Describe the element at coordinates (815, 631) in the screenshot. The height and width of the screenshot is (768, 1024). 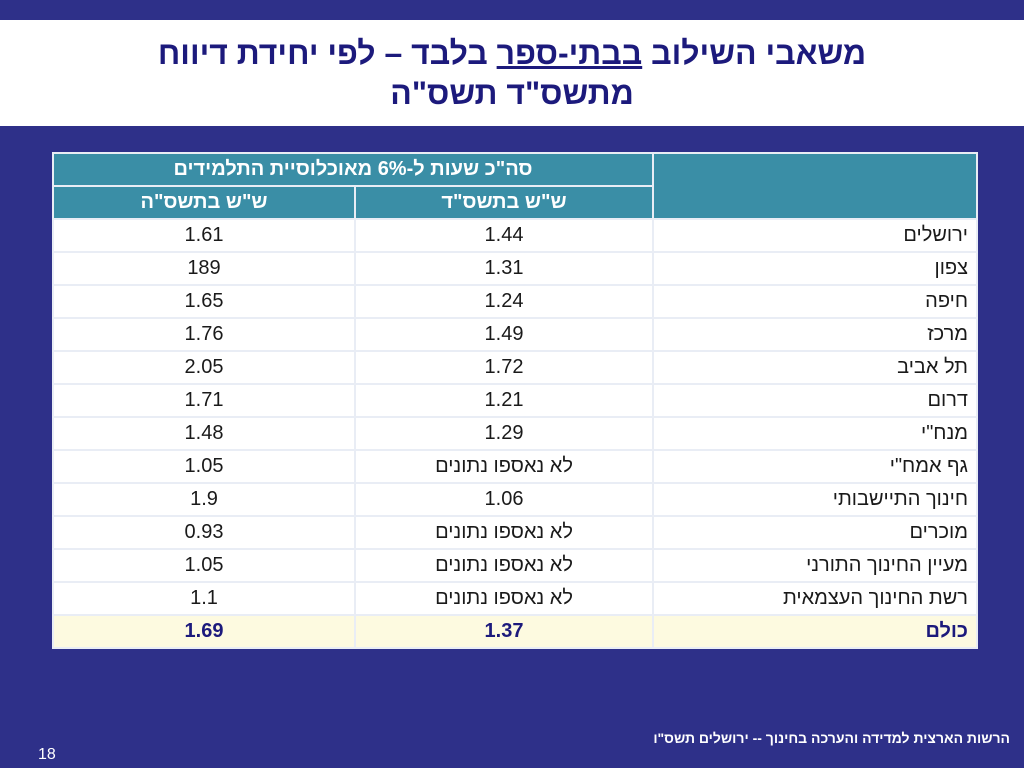
I see `region-cell: כולם` at that location.